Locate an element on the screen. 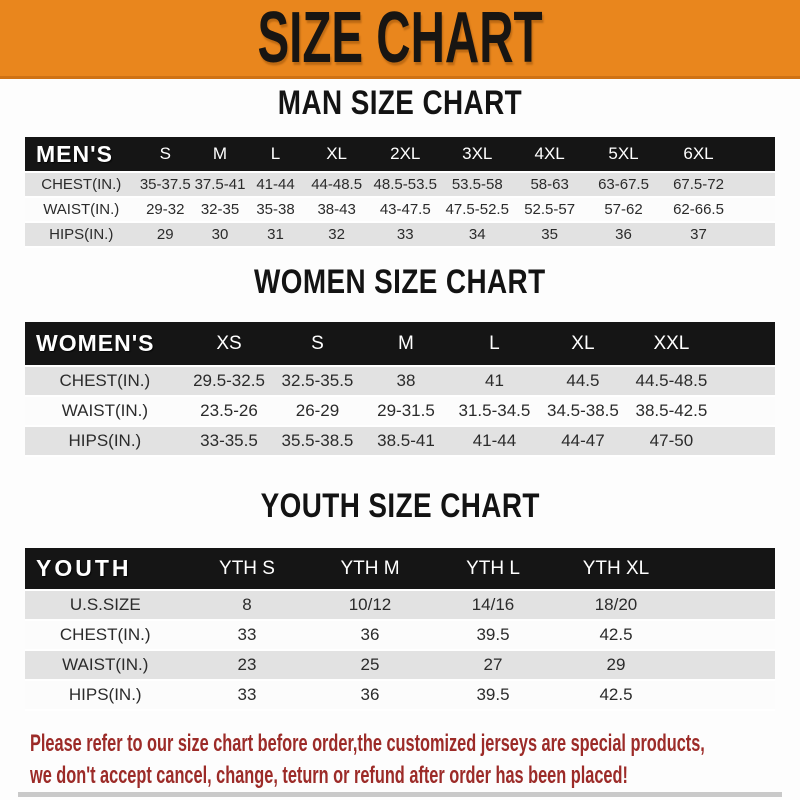  size-value-cell: 33-35.5 is located at coordinates (229, 440).